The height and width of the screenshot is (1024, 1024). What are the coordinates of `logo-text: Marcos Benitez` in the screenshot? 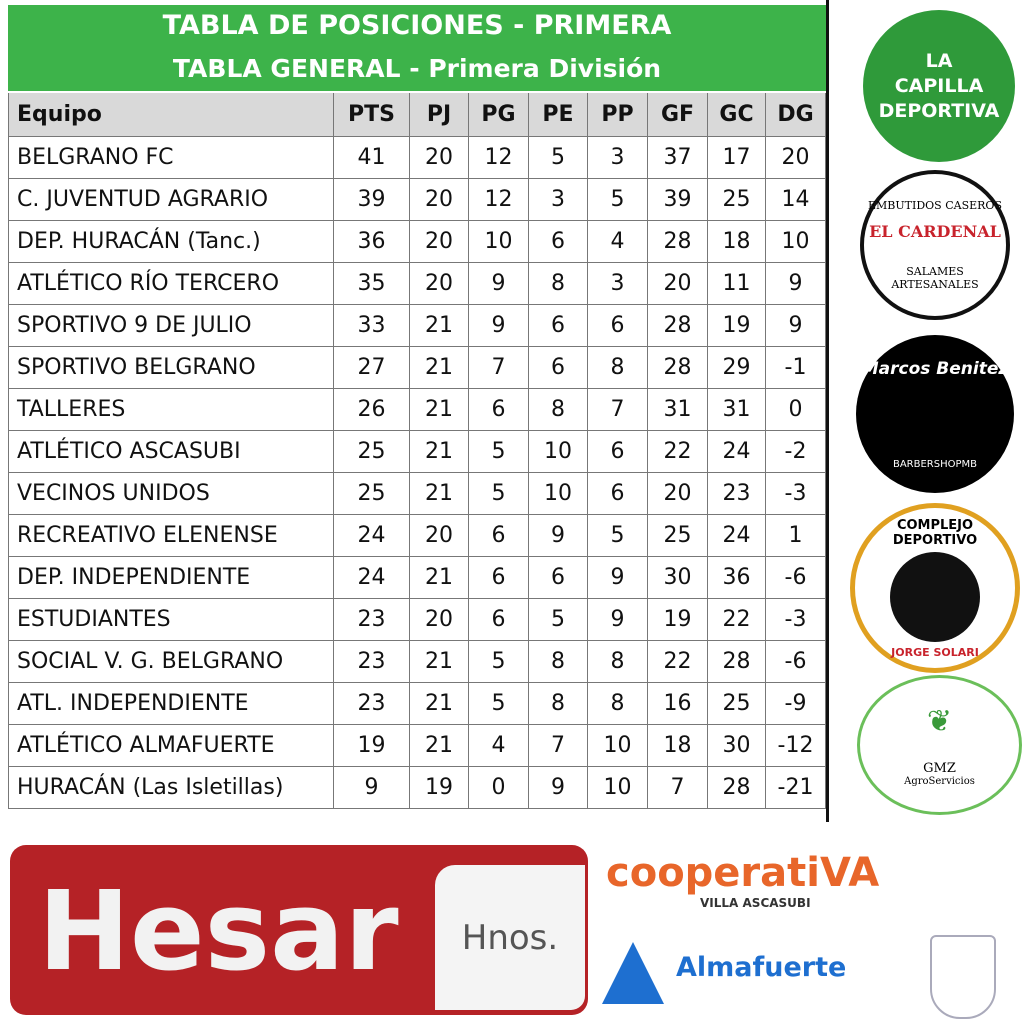 It's located at (935, 368).